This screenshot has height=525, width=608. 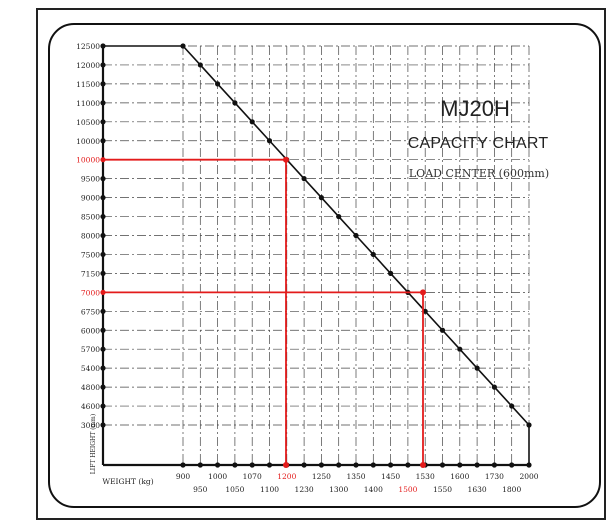 I want to click on y-tick-label: 5700, so click(x=90, y=349).